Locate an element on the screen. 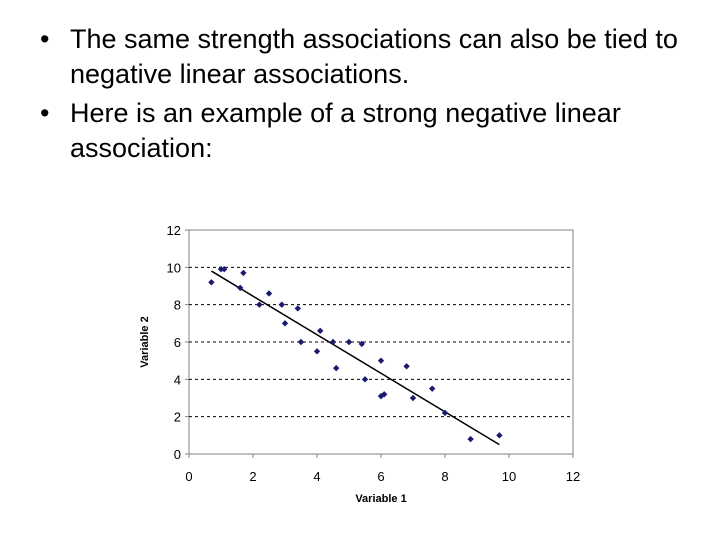  y-tick-label: 6 is located at coordinates (177, 342).